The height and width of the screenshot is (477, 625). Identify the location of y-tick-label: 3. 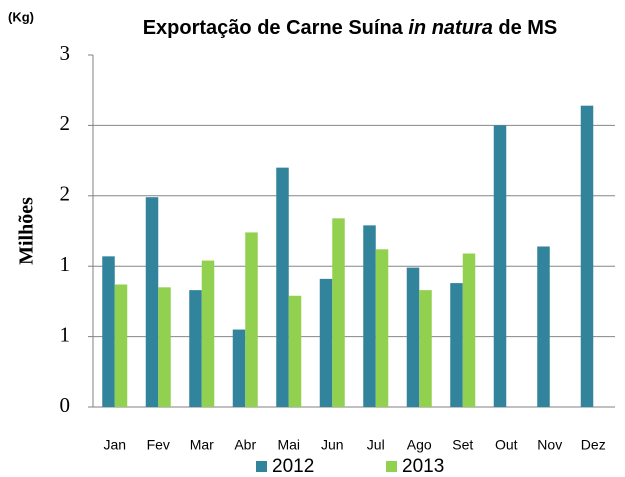
(65, 53).